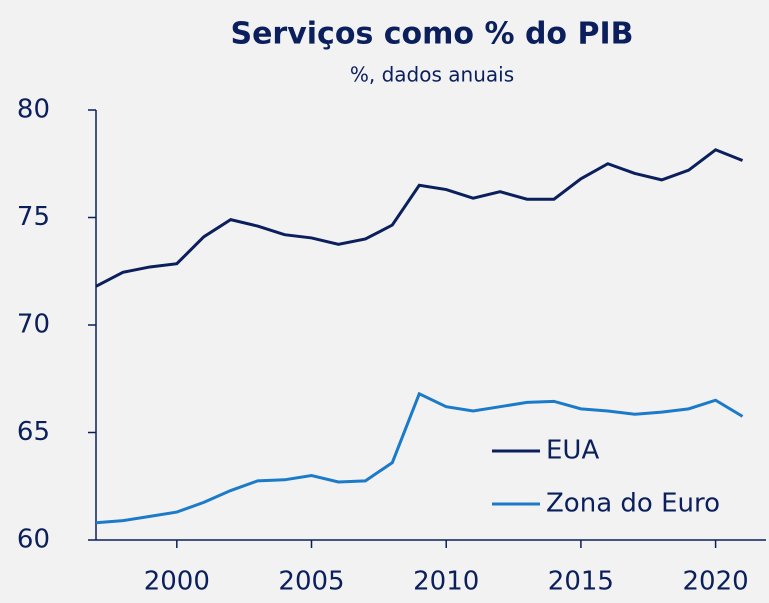 The height and width of the screenshot is (603, 769). Describe the element at coordinates (572, 451) in the screenshot. I see `legend-label: EUA` at that location.